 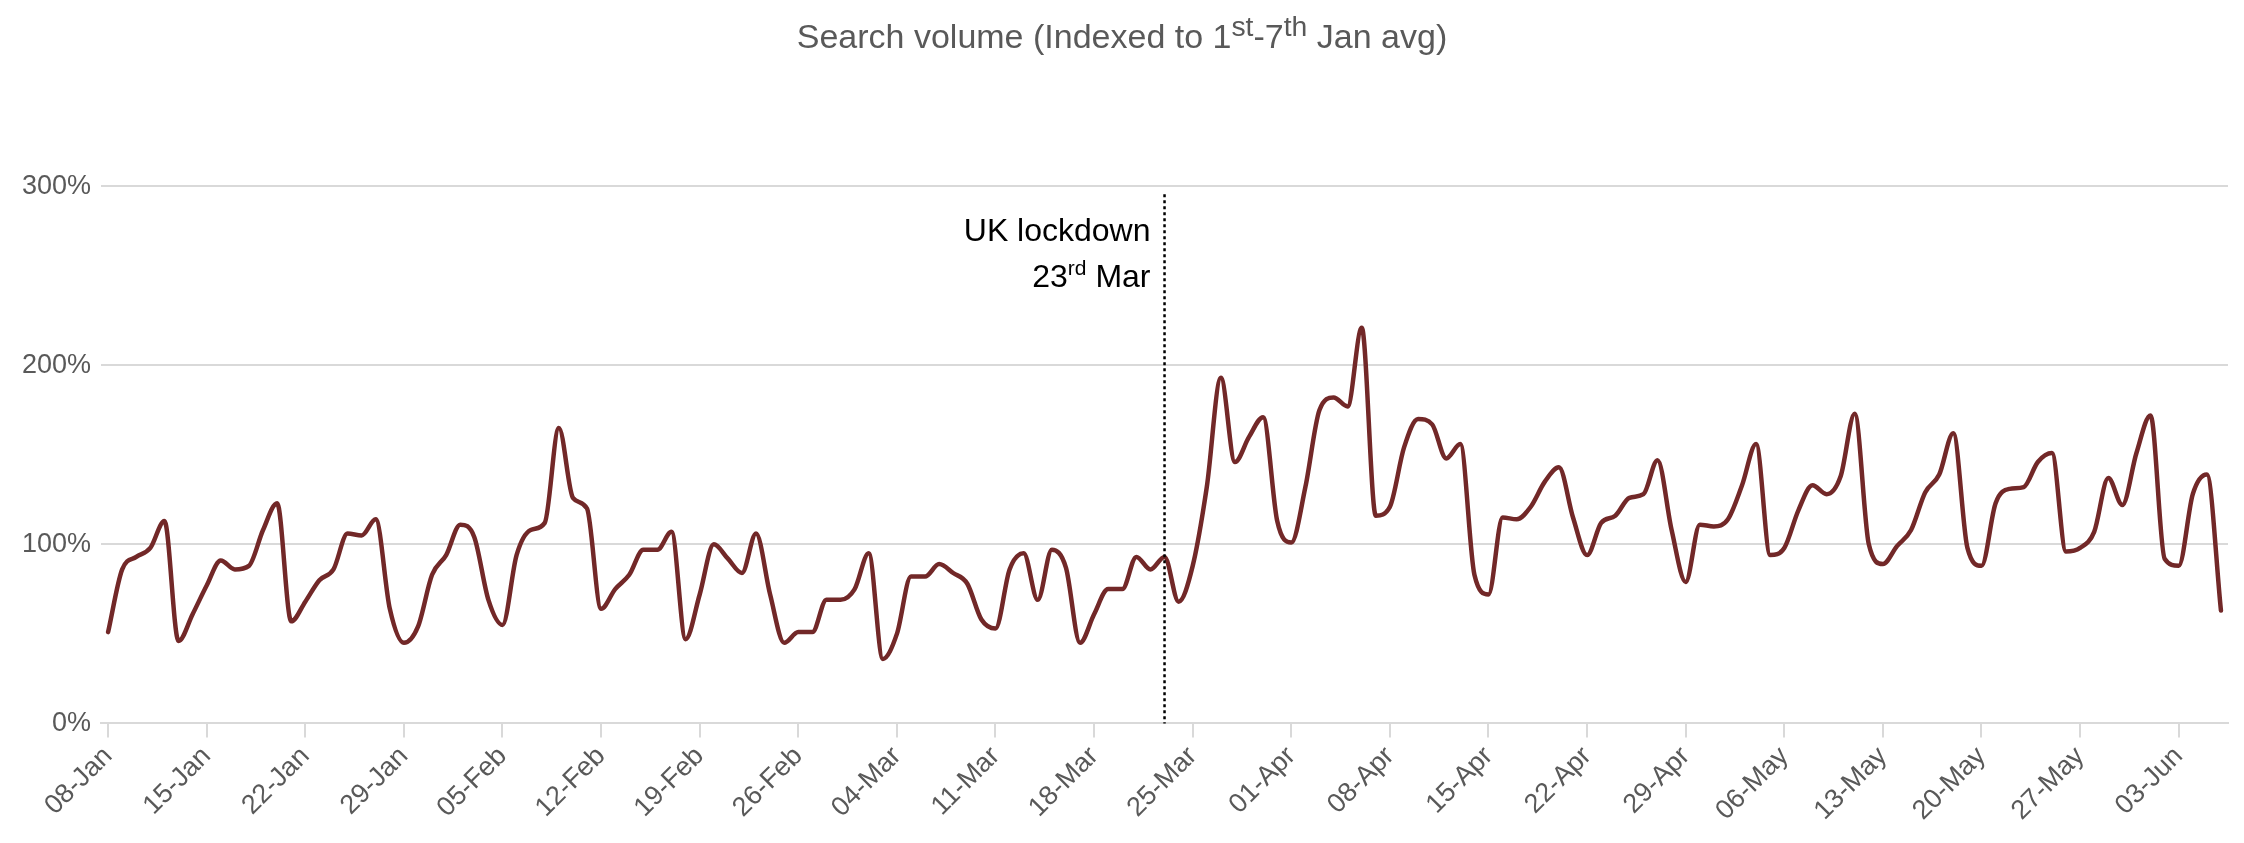 What do you see at coordinates (56, 542) in the screenshot?
I see `y-tick-label: 100%` at bounding box center [56, 542].